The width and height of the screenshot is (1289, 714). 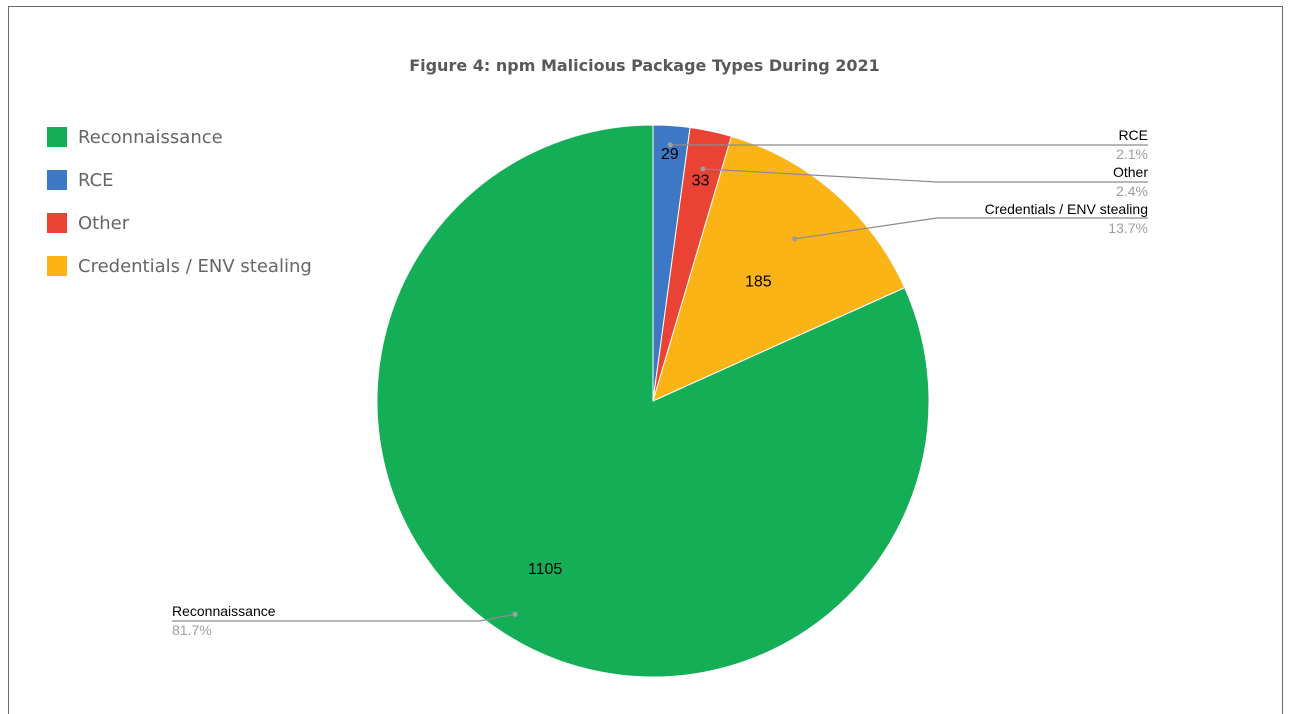 I want to click on legend-item-rce: RCE, so click(x=179, y=180).